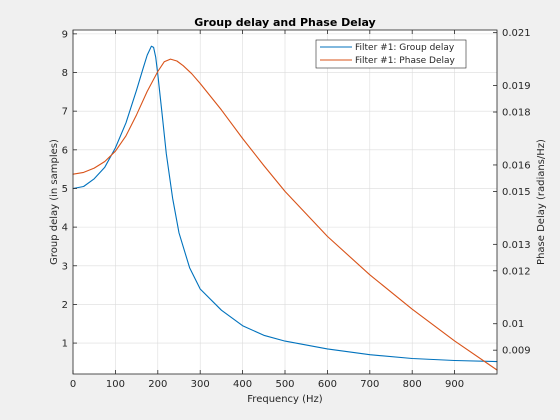 This screenshot has height=420, width=560. What do you see at coordinates (65, 189) in the screenshot?
I see `y-left-tick-label: 5` at bounding box center [65, 189].